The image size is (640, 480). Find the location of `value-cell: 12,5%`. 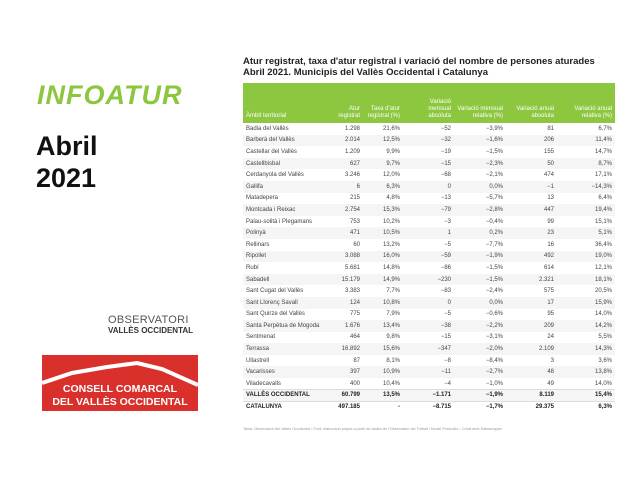

value-cell: 12,5% is located at coordinates (383, 140).